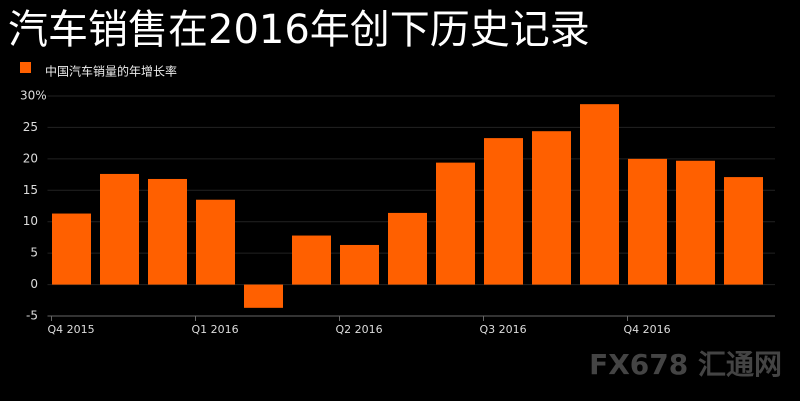 Image resolution: width=800 pixels, height=401 pixels. What do you see at coordinates (30, 221) in the screenshot?
I see `y-tick-label: 10` at bounding box center [30, 221].